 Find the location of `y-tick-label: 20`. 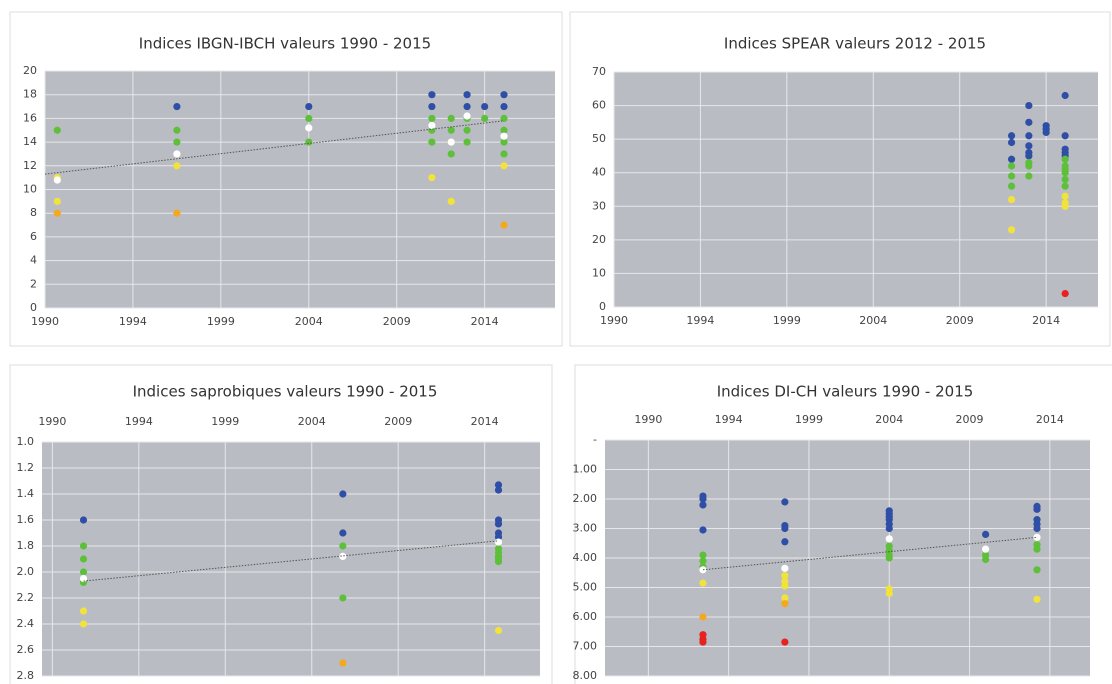

y-tick-label: 20 is located at coordinates (599, 239).